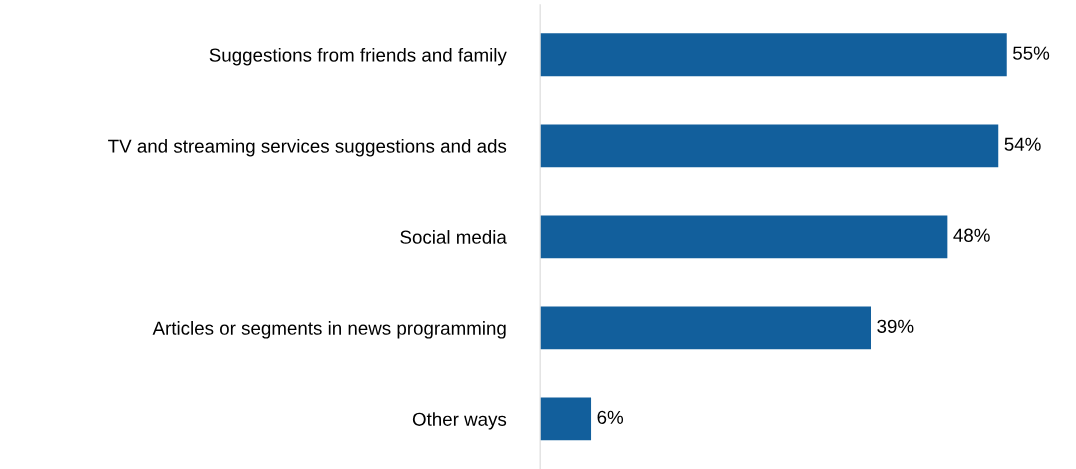  I want to click on y-tick-label: TV and streaming services suggestions and ads, so click(307, 148).